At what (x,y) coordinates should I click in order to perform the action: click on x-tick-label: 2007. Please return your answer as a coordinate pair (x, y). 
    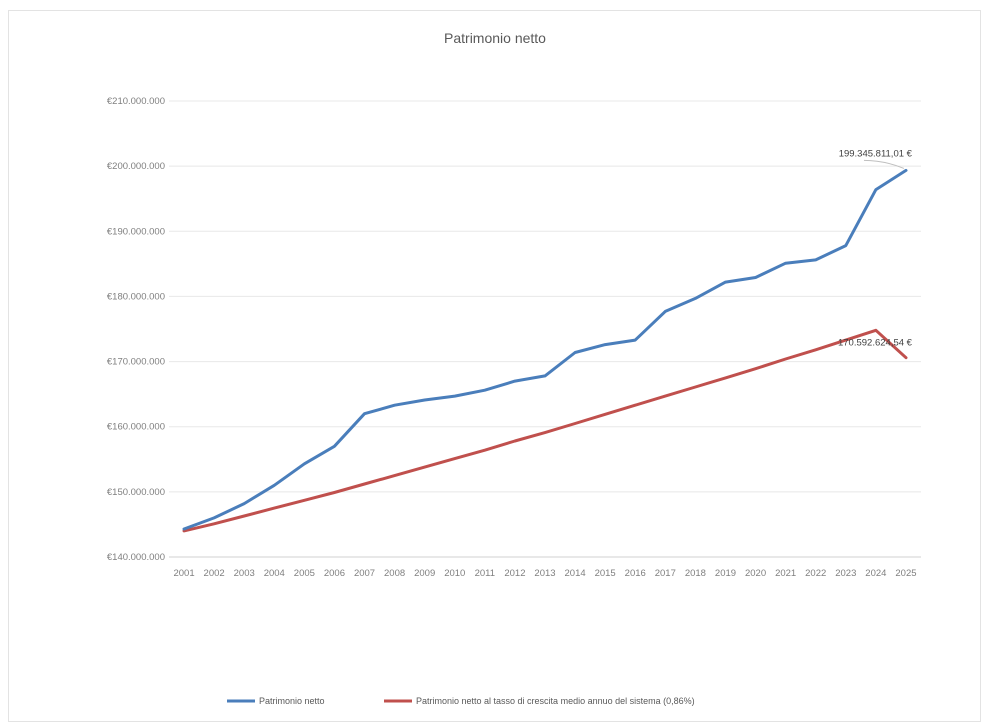
    Looking at the image, I should click on (364, 573).